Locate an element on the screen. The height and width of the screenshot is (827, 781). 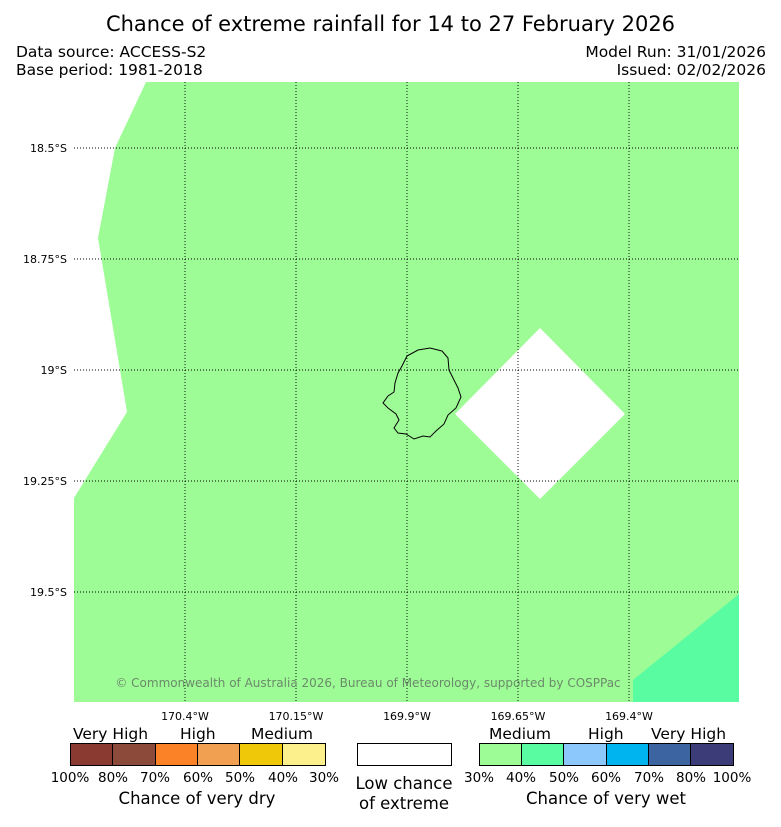
low-chance-caption: Low chance of extreme is located at coordinates (403, 794).